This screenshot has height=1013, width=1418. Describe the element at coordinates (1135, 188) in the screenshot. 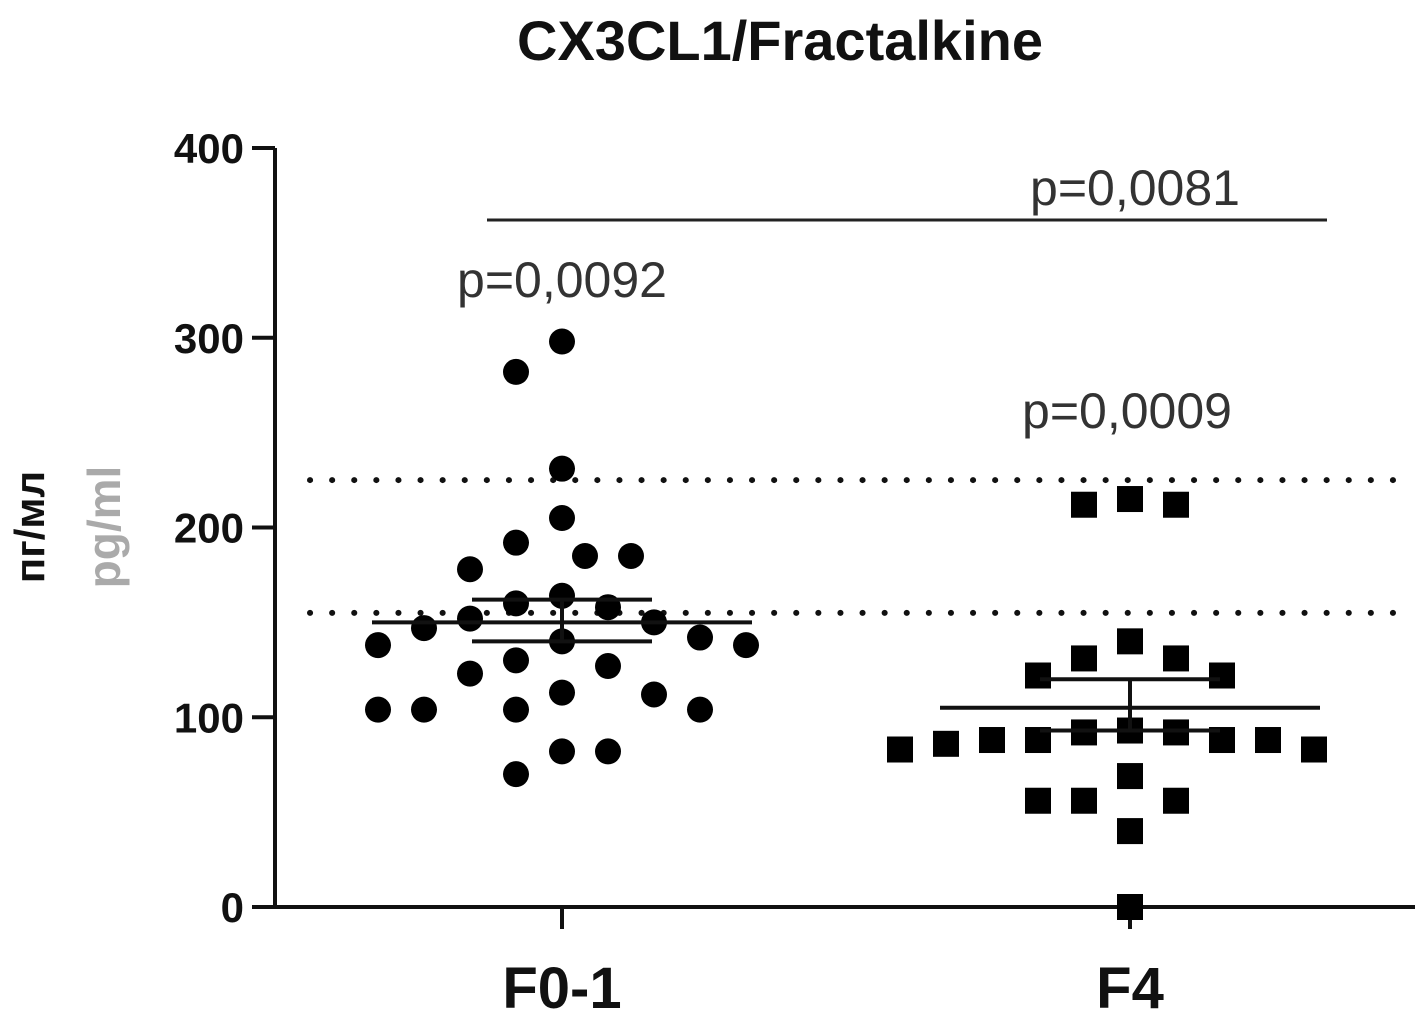

I see `p-value-bracket: p=0,0081` at that location.